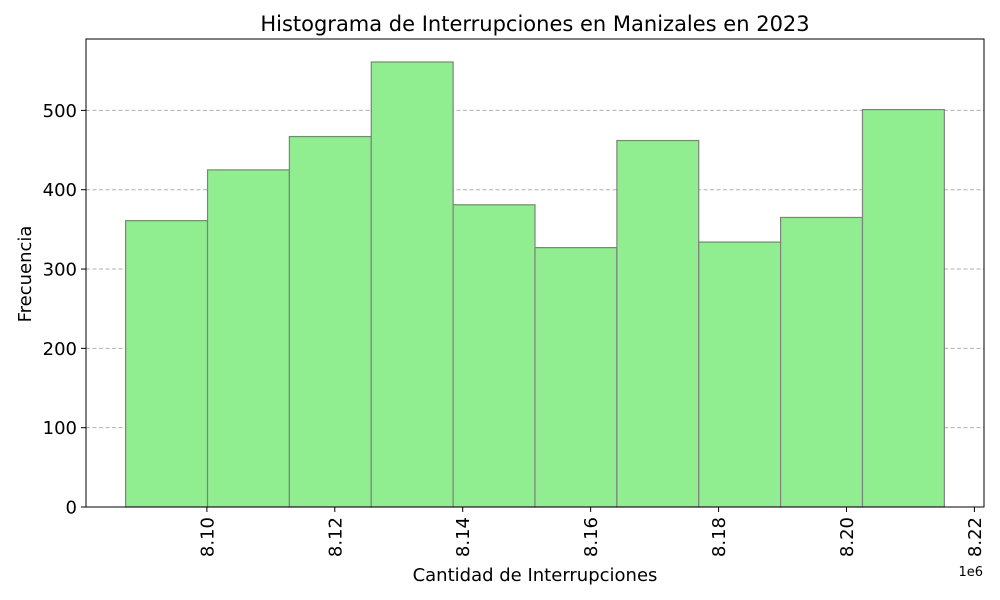  What do you see at coordinates (71, 508) in the screenshot?
I see `y-tick-label: 0` at bounding box center [71, 508].